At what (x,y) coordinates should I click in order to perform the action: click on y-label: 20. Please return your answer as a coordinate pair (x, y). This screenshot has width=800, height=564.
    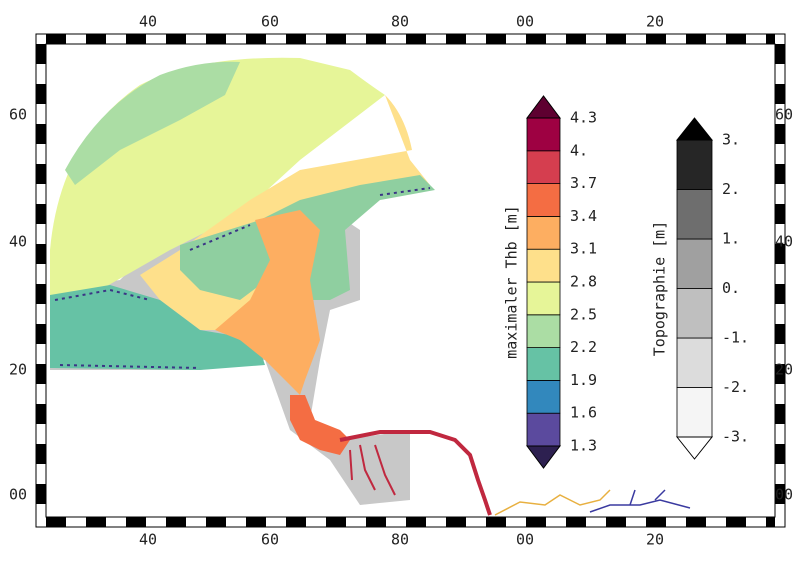
    Looking at the image, I should click on (784, 370).